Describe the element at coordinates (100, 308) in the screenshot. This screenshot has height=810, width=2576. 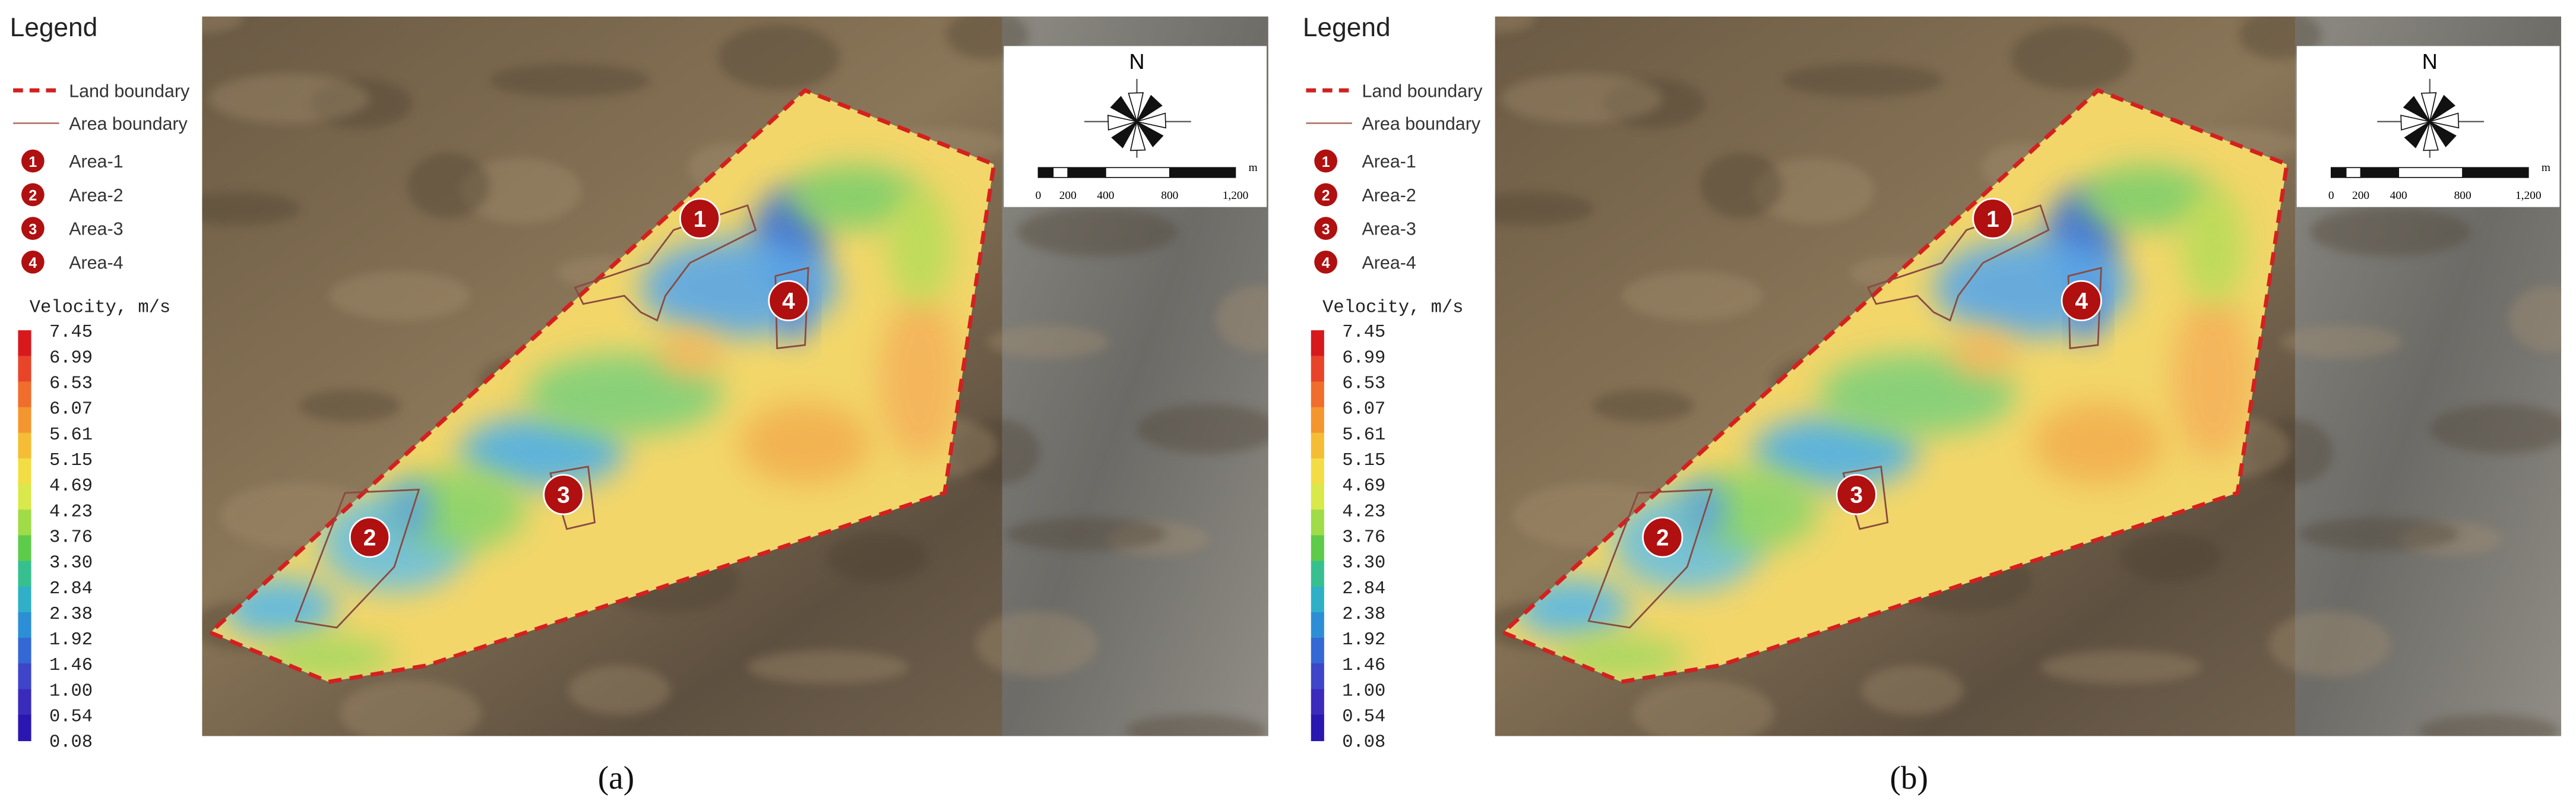
I see `velocity-title: Velocity, m/s` at that location.